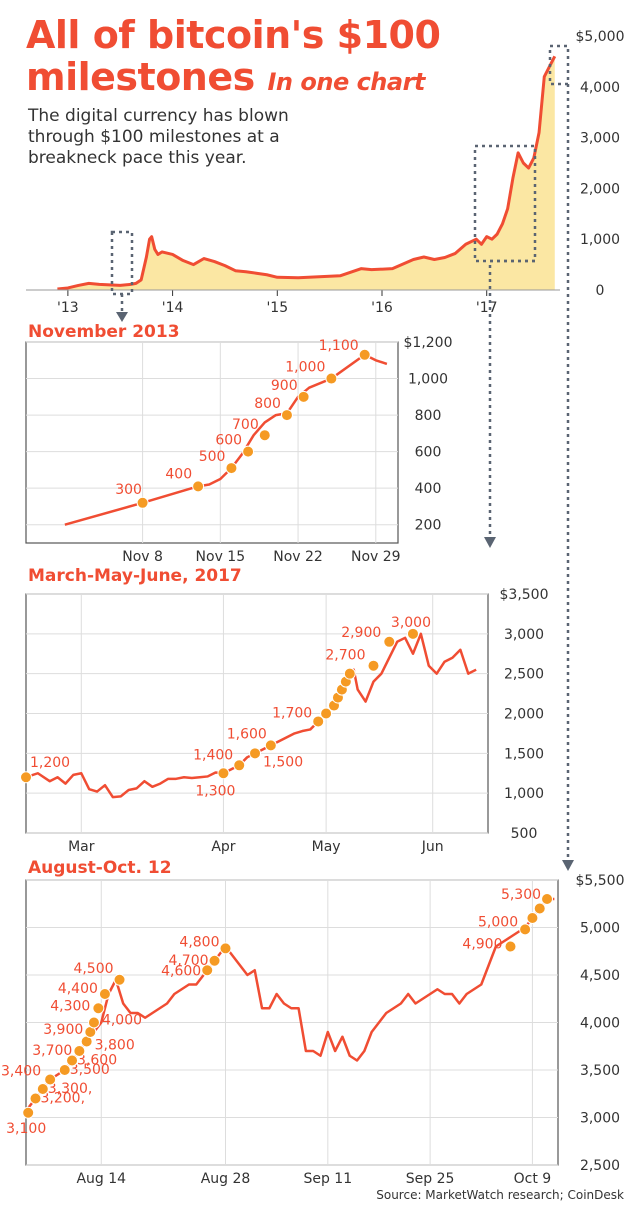 The height and width of the screenshot is (1211, 640). Describe the element at coordinates (600, 291) in the screenshot. I see `overview-y-tick: 0` at that location.